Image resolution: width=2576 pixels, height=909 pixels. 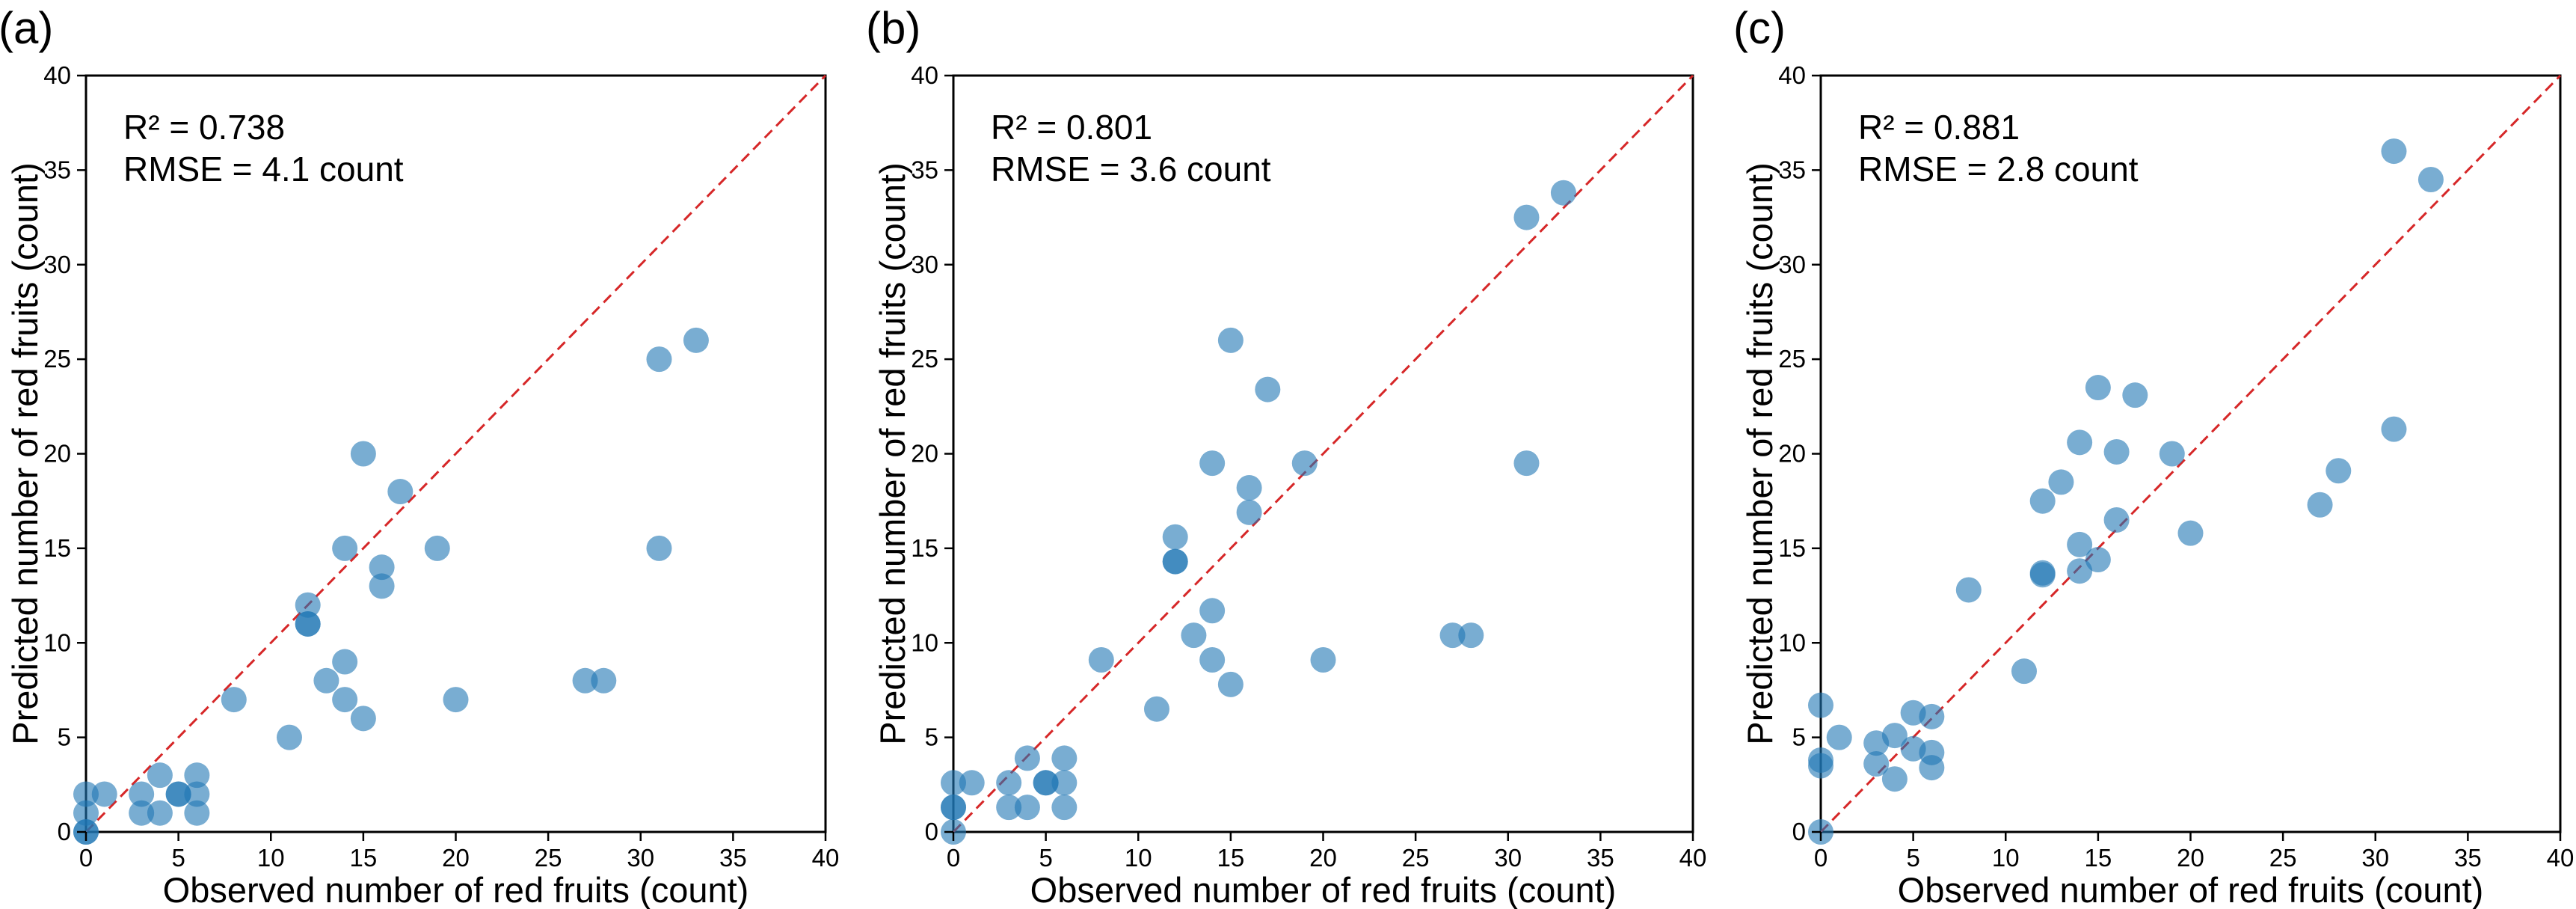 I want to click on r-squared-annotation: R² = 0.881, so click(x=1939, y=127).